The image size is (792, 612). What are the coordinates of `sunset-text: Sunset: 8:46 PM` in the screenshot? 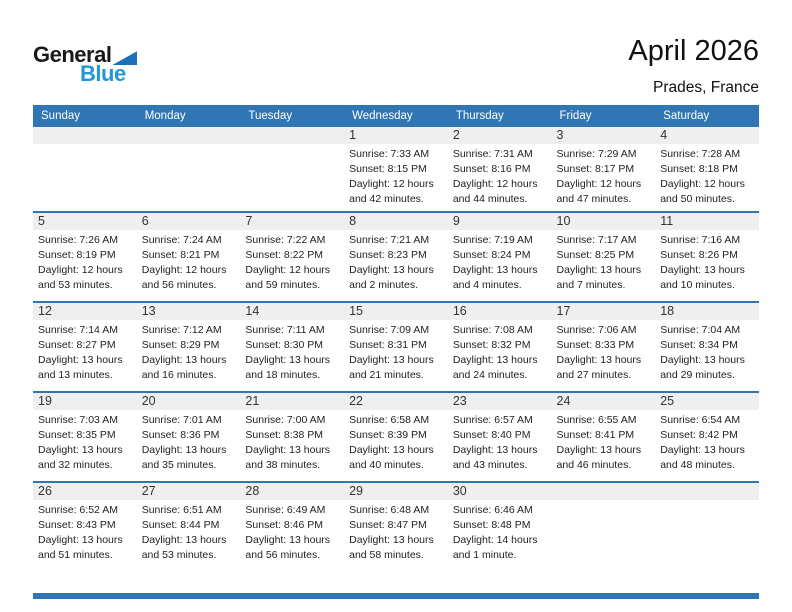 It's located at (284, 525).